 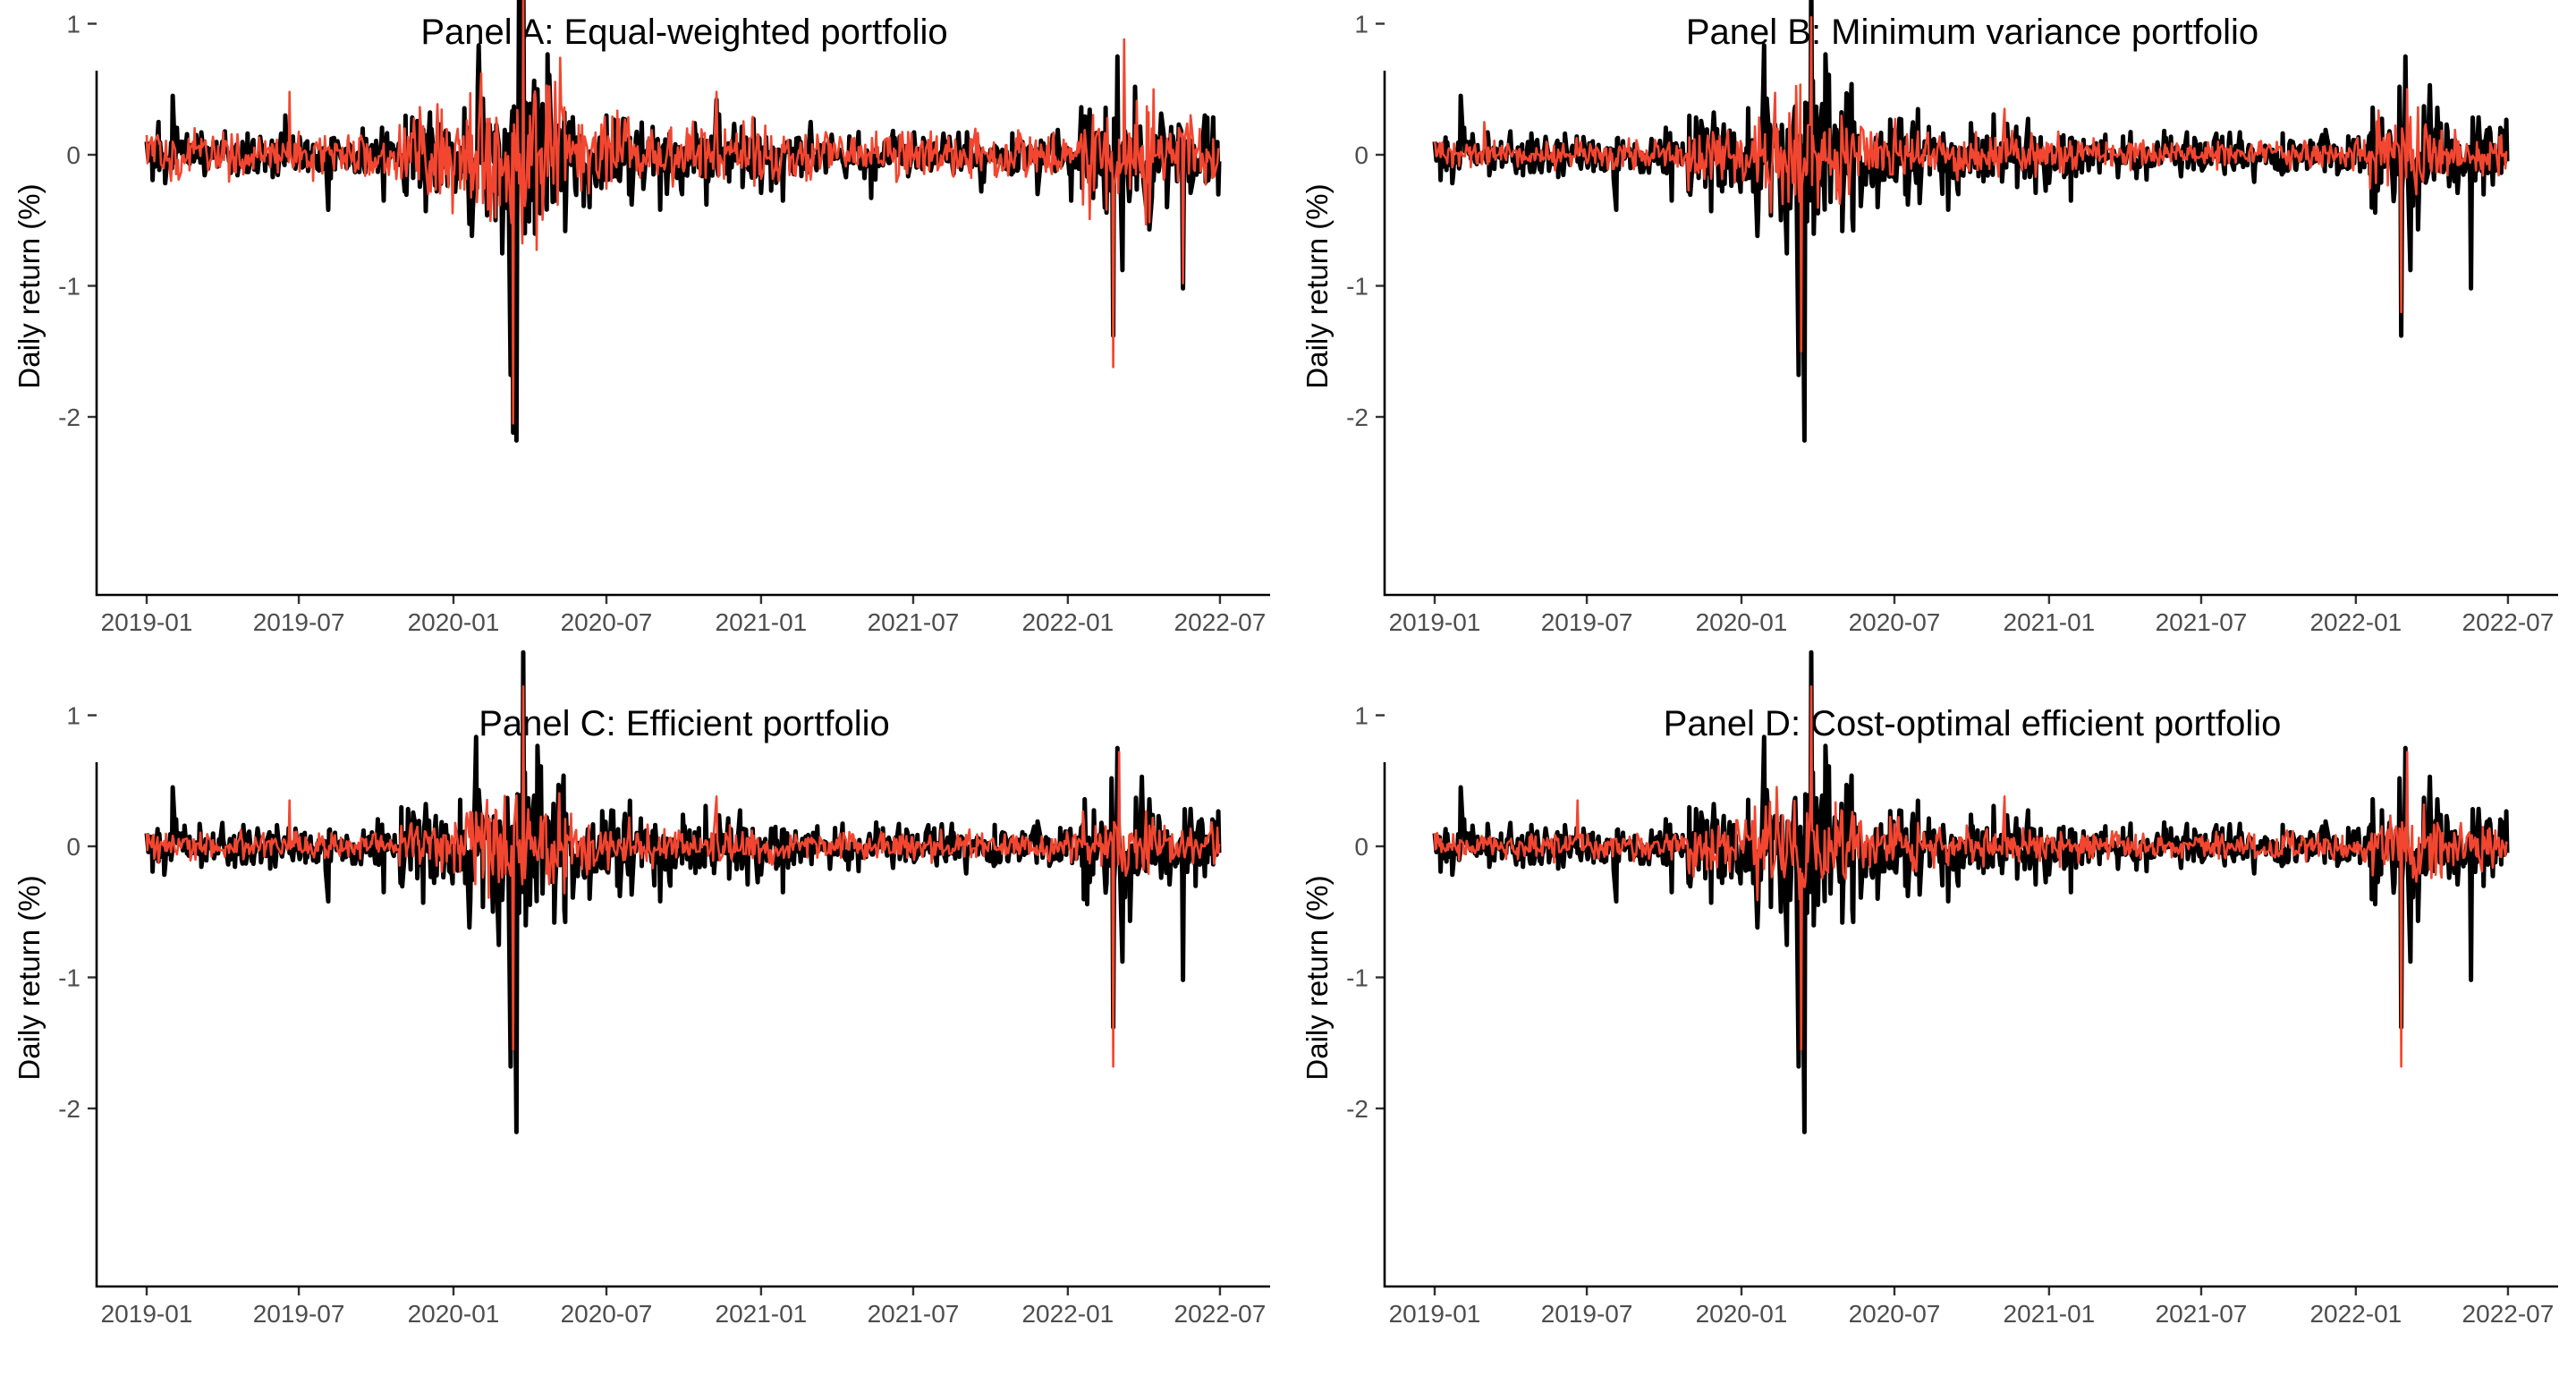 What do you see at coordinates (454, 1314) in the screenshot?
I see `panel-c-x-tick-label: 2020-01` at bounding box center [454, 1314].